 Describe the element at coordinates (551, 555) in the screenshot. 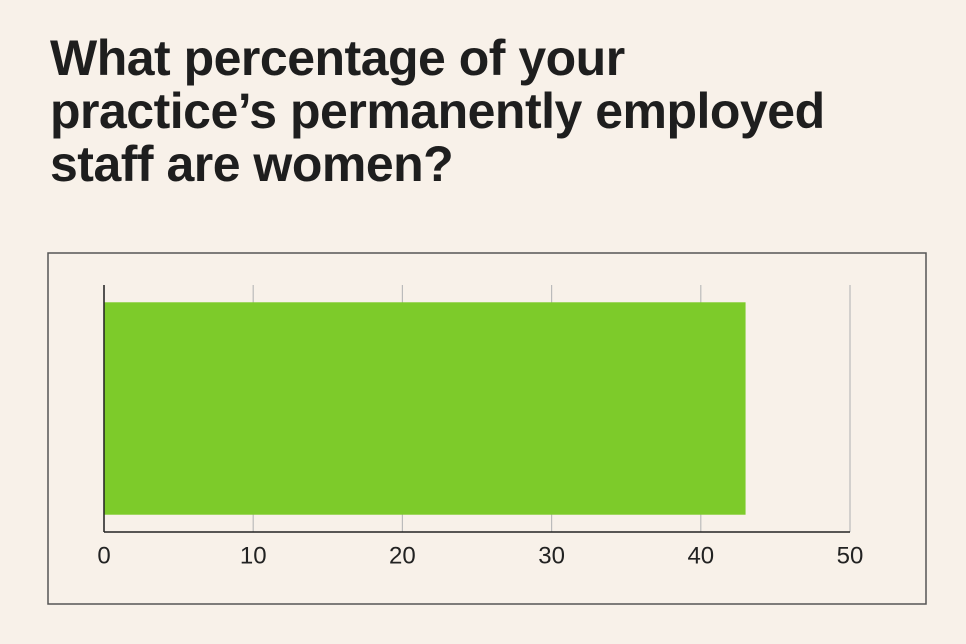

I see `x-tick-label: 30` at that location.